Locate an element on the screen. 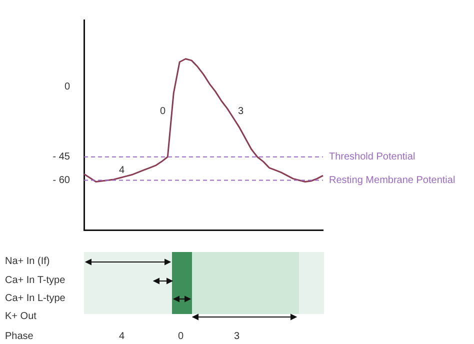 Image resolution: width=474 pixels, height=344 pixels. text: Phase is located at coordinates (19, 337).